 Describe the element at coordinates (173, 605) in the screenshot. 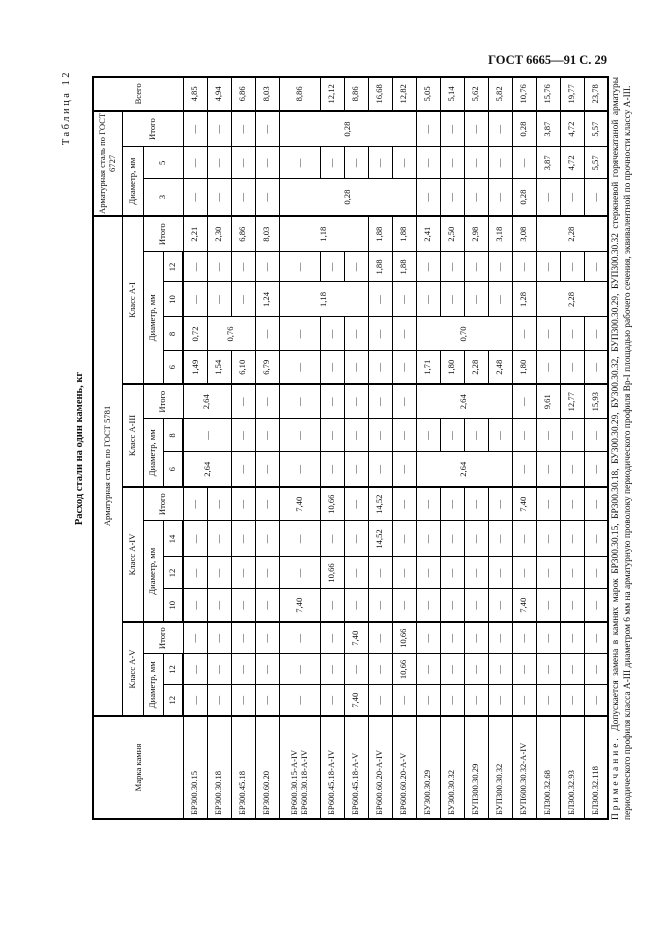

I see `header-d-aiv: 10` at that location.